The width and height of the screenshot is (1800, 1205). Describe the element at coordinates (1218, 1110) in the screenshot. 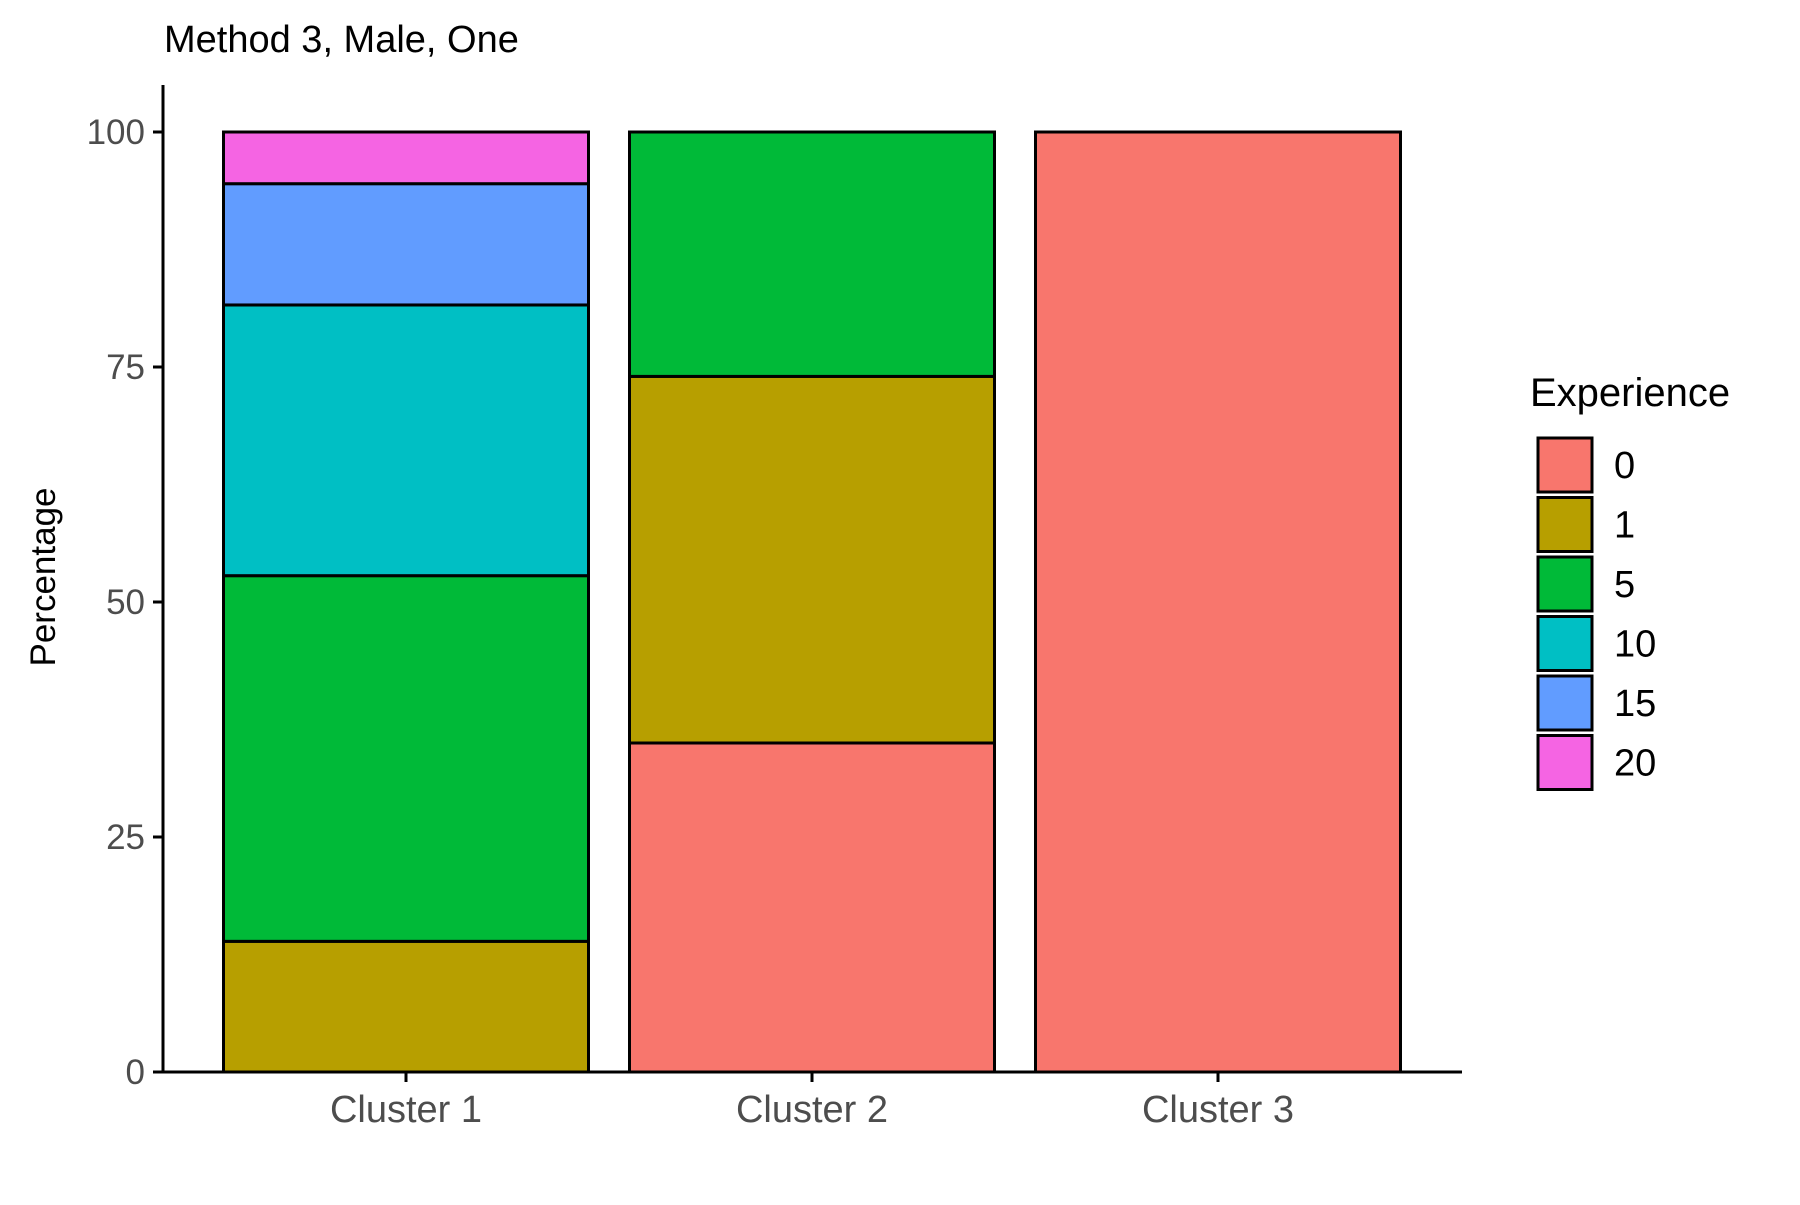

I see `x-tick-label: Cluster 3` at that location.